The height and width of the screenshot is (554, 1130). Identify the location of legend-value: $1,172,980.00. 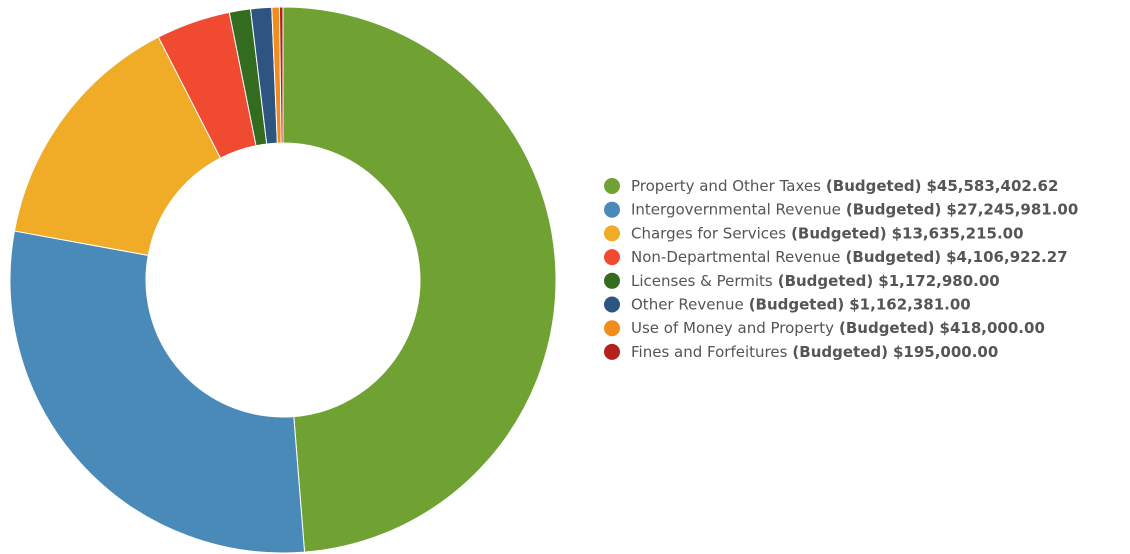
(938, 280).